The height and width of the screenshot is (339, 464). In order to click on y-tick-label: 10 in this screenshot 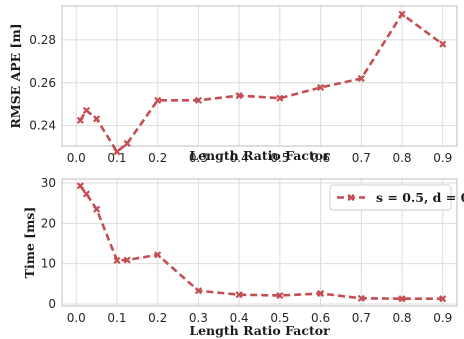, I will do `click(48, 264)`.